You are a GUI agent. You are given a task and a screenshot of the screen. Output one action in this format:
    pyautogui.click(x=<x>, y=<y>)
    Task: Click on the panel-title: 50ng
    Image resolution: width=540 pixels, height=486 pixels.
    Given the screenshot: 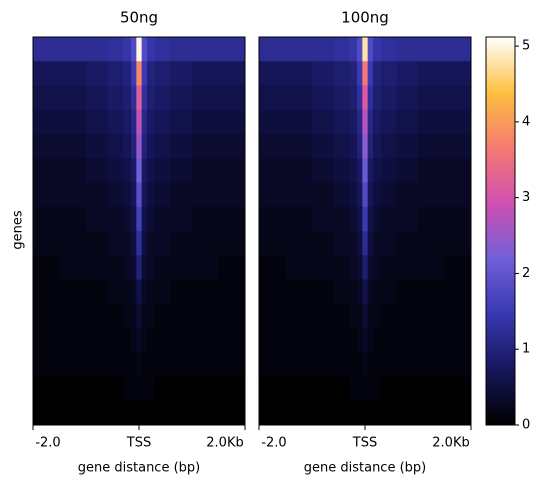 What is the action you would take?
    pyautogui.click(x=139, y=18)
    